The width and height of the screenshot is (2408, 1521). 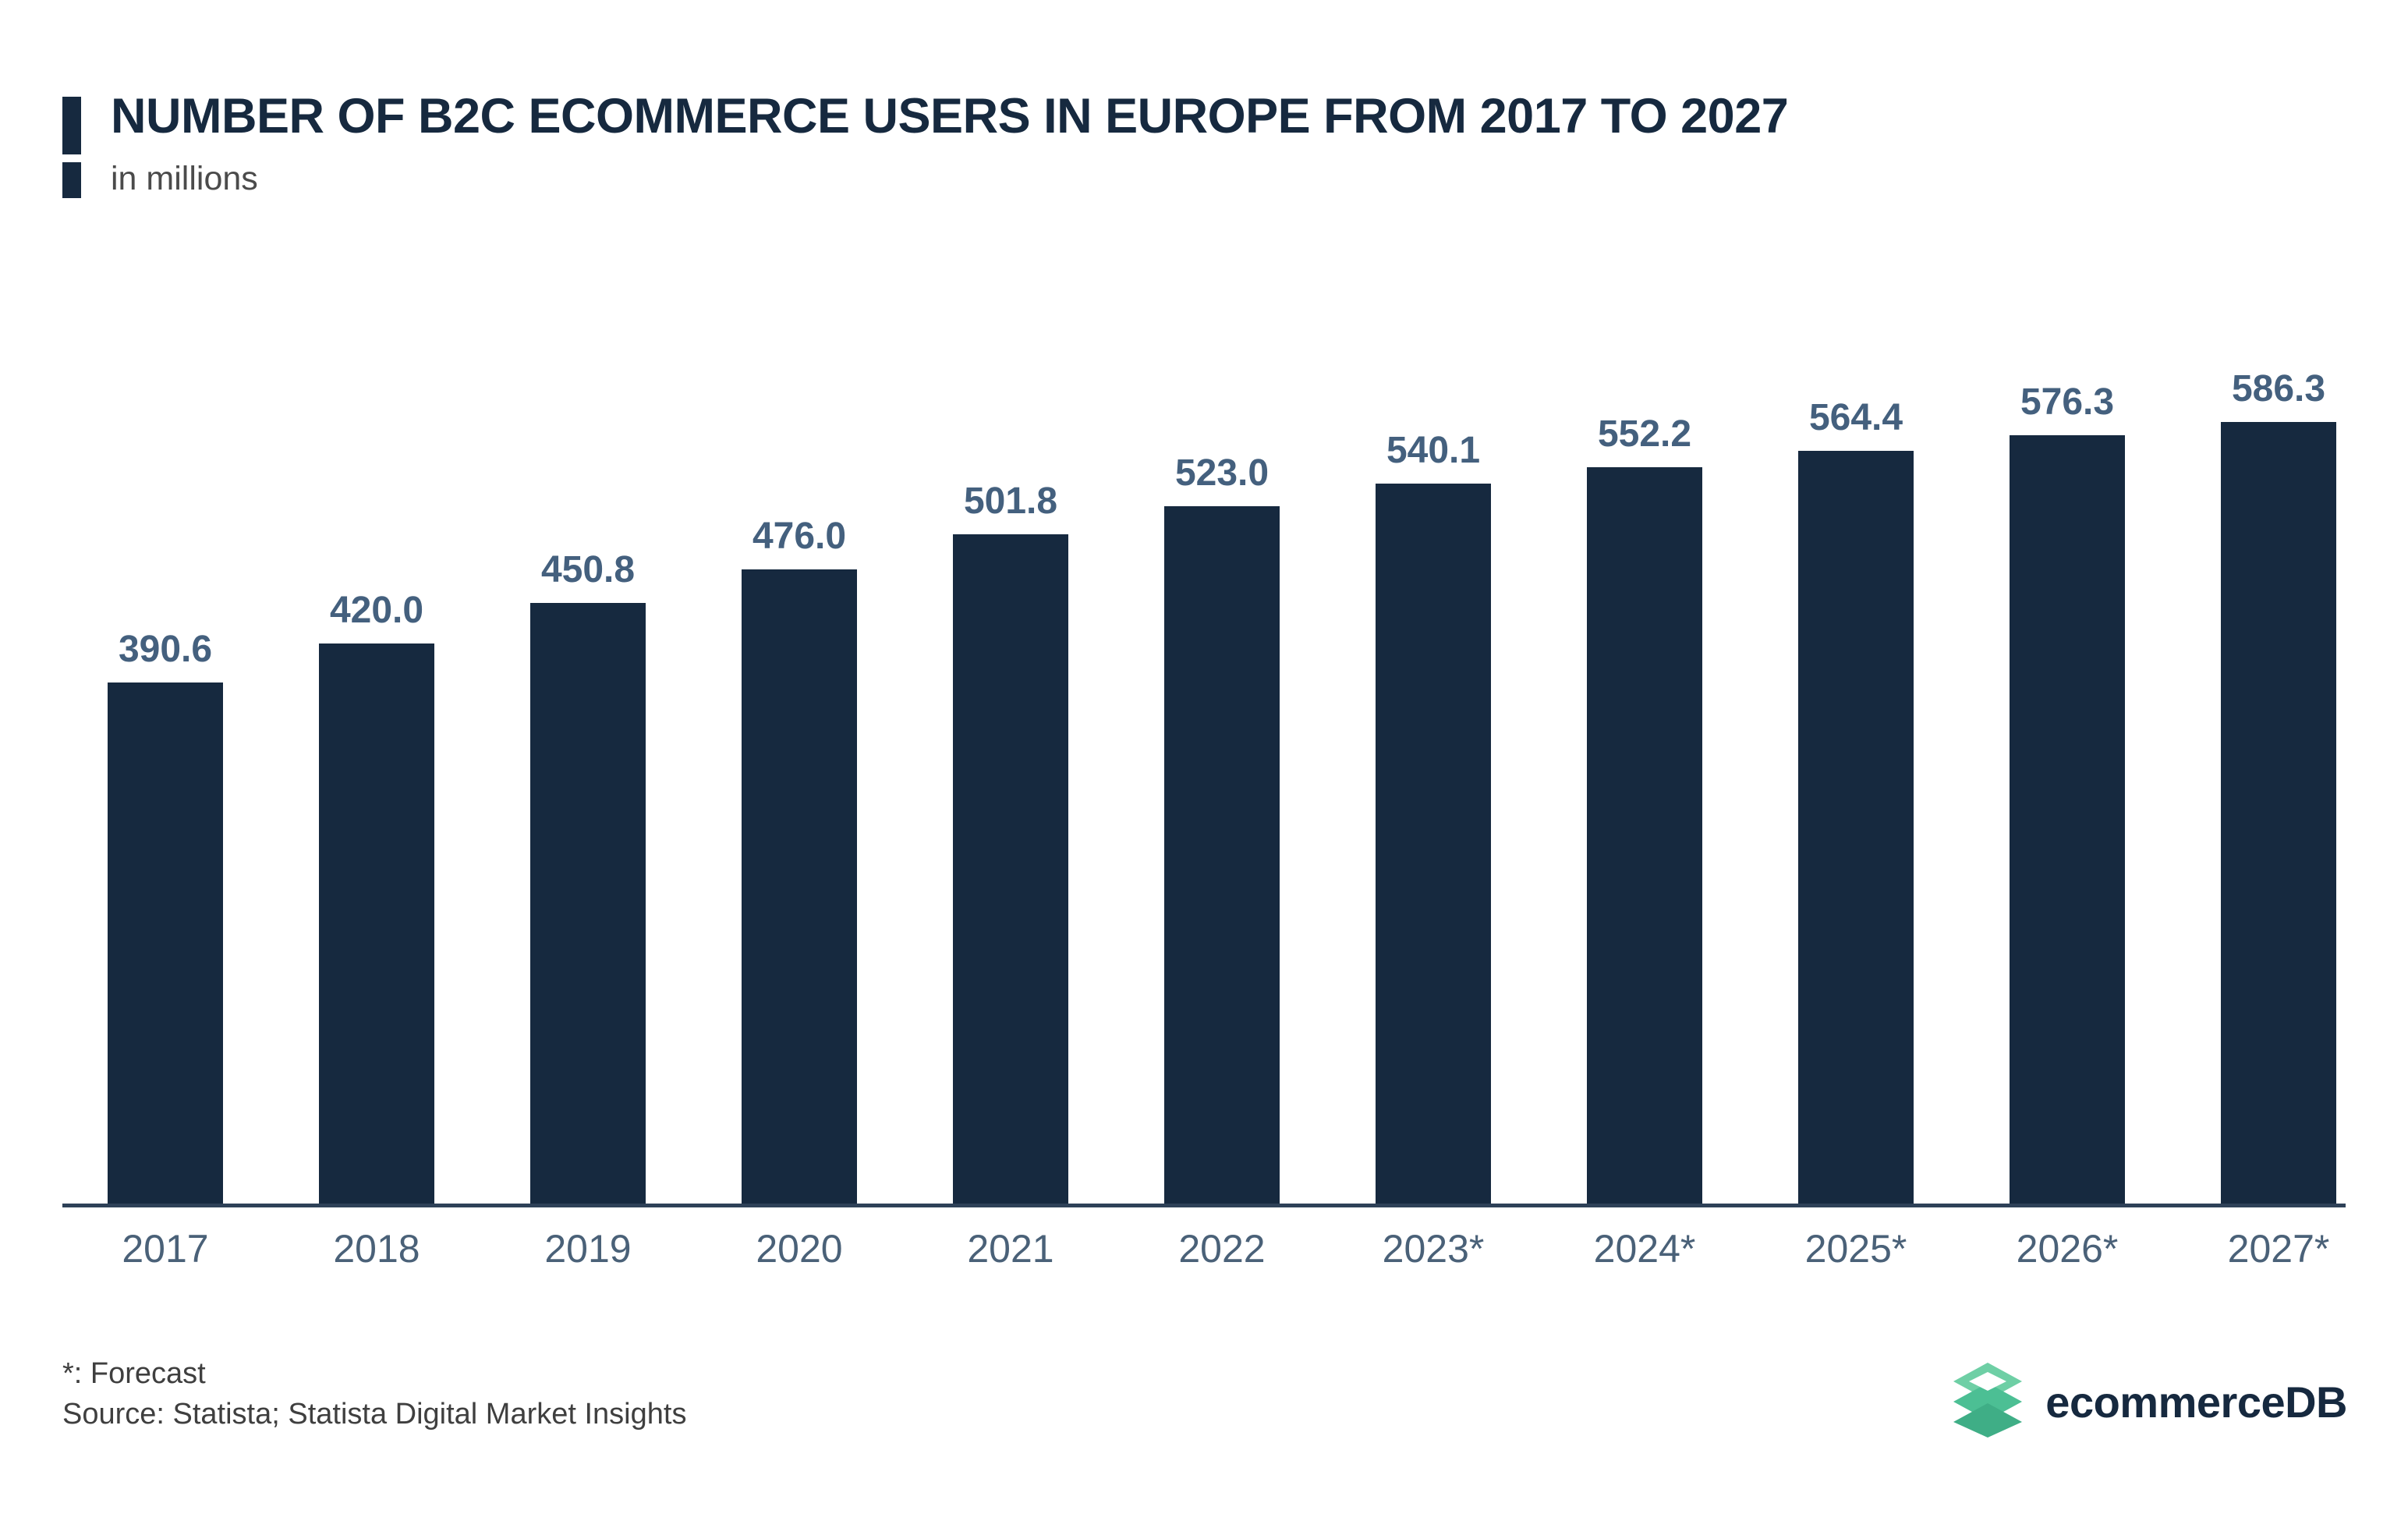 What do you see at coordinates (376, 1249) in the screenshot?
I see `tick-label-2018: 2018` at bounding box center [376, 1249].